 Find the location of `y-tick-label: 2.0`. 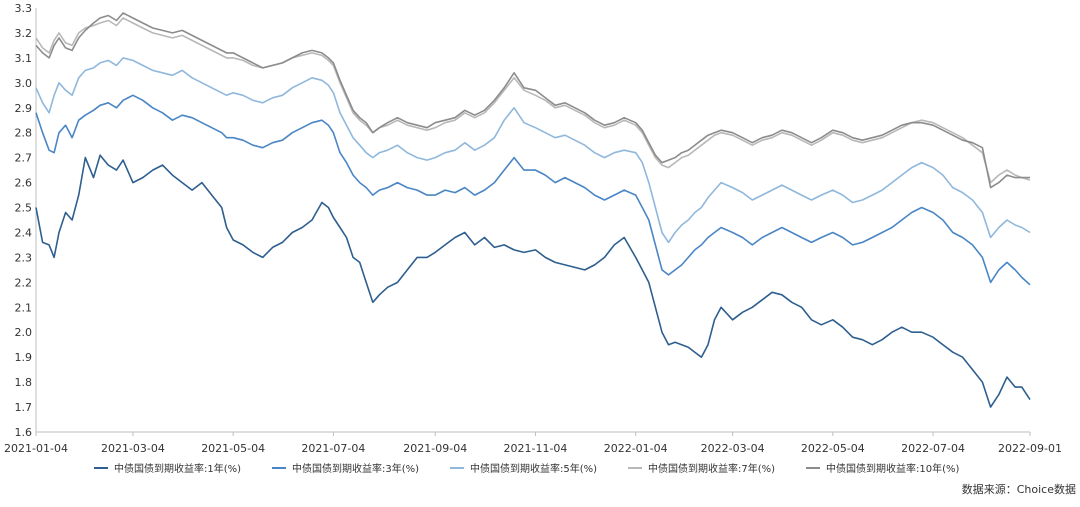

y-tick-label: 2.0 is located at coordinates (24, 332).